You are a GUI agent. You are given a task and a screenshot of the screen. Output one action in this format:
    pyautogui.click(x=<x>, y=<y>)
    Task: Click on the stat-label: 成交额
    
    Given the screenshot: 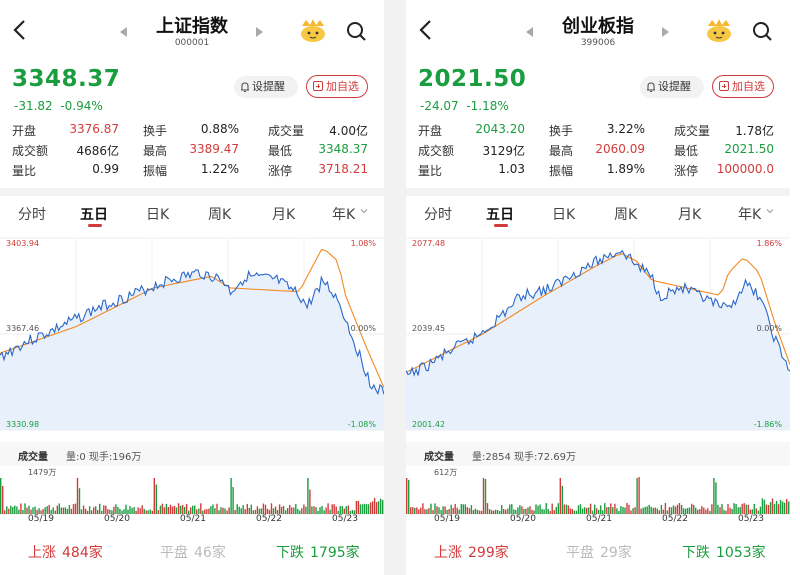 What is the action you would take?
    pyautogui.click(x=436, y=151)
    